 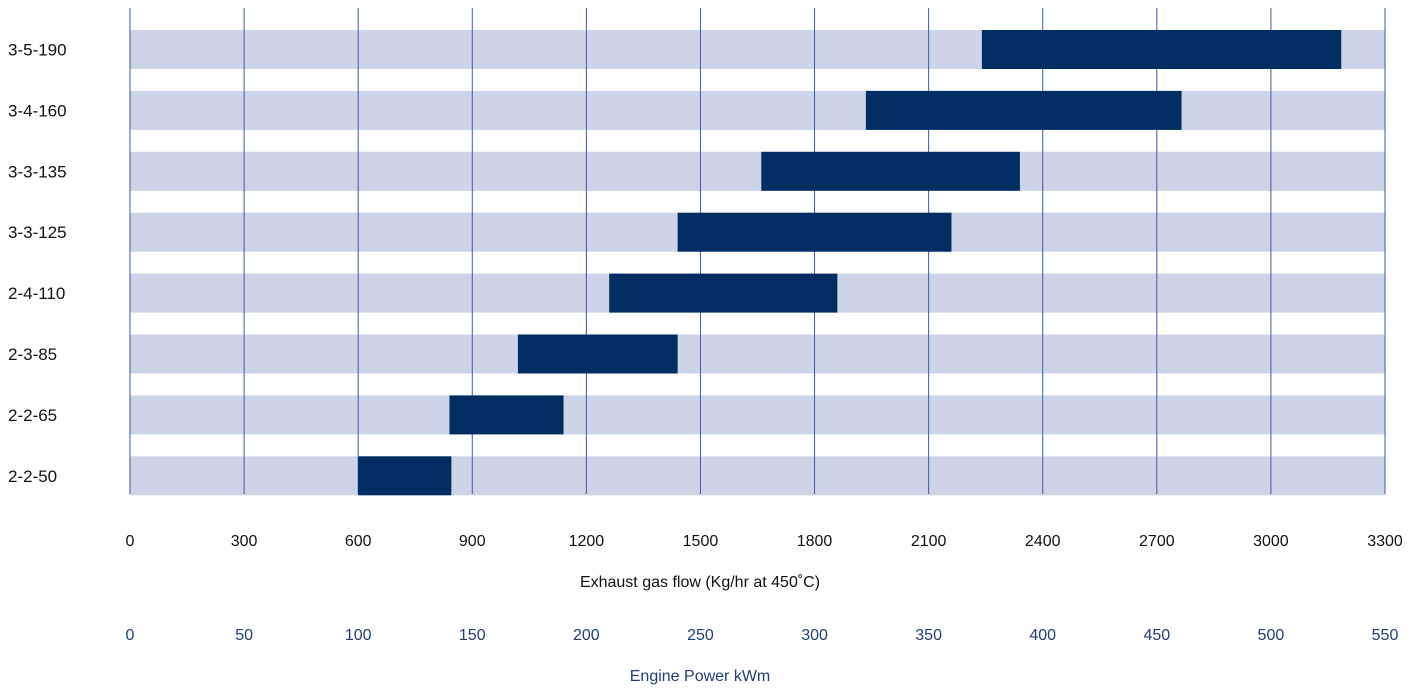 I want to click on secondary-tick-label: 400, so click(x=1042, y=635).